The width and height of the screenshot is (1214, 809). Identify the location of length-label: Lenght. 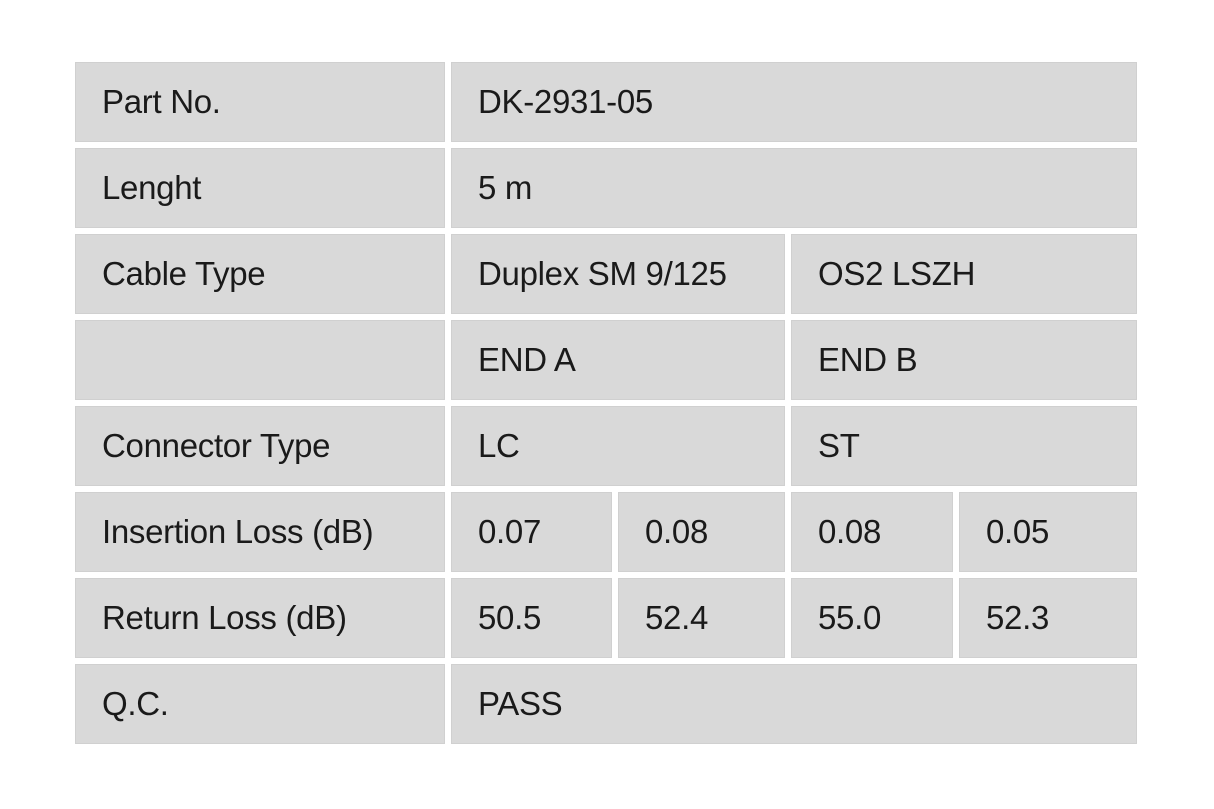
(260, 188).